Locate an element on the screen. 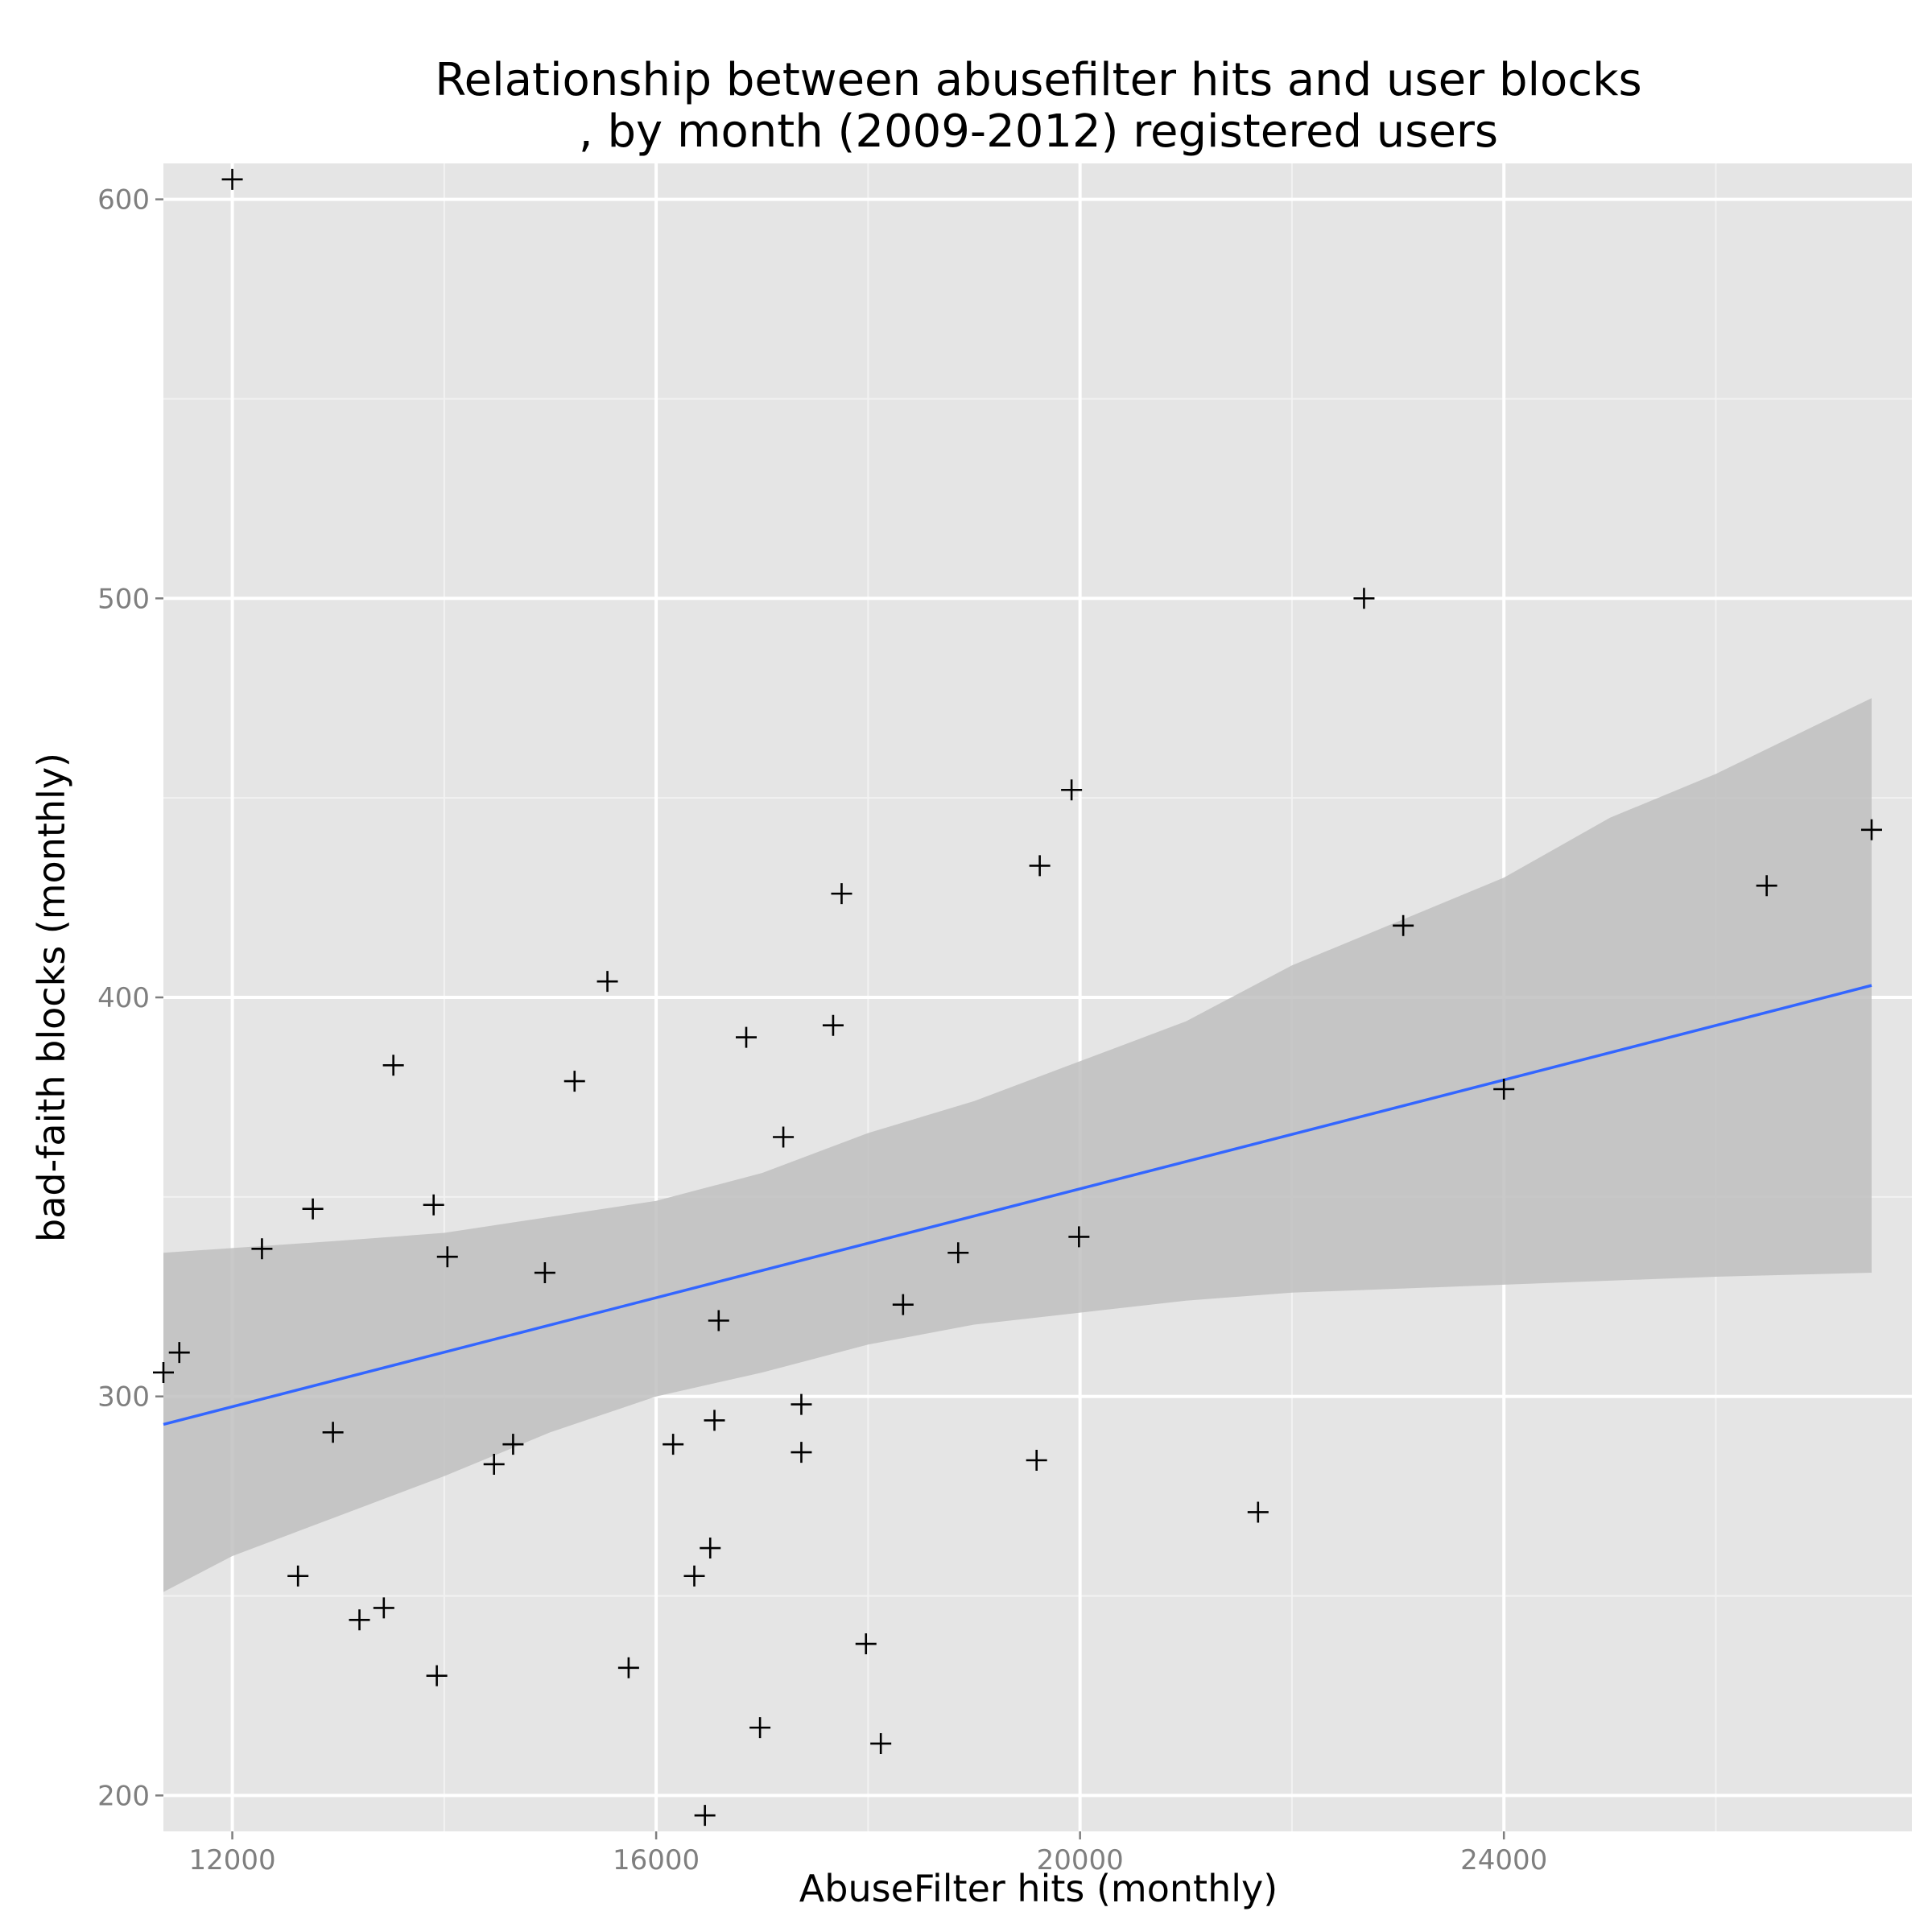 This screenshot has height=1932, width=1932. y-tick-label: 500 is located at coordinates (123, 599).